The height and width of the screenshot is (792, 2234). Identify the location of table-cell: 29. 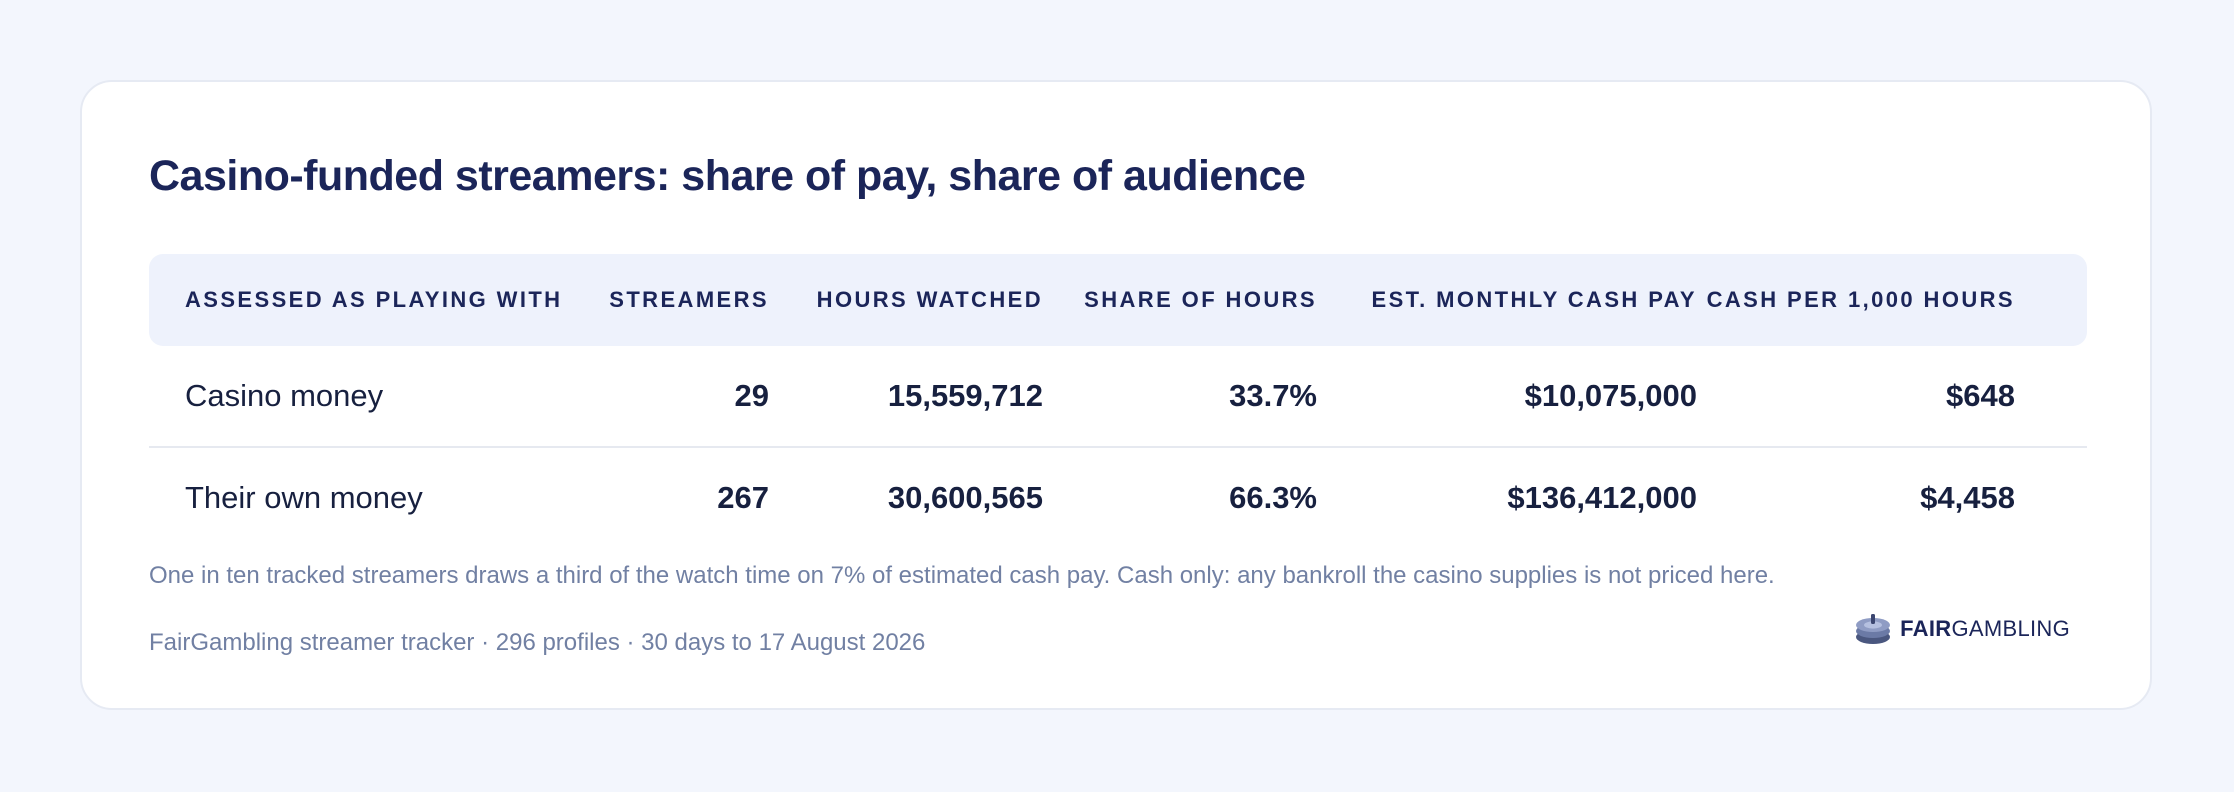
(751, 395).